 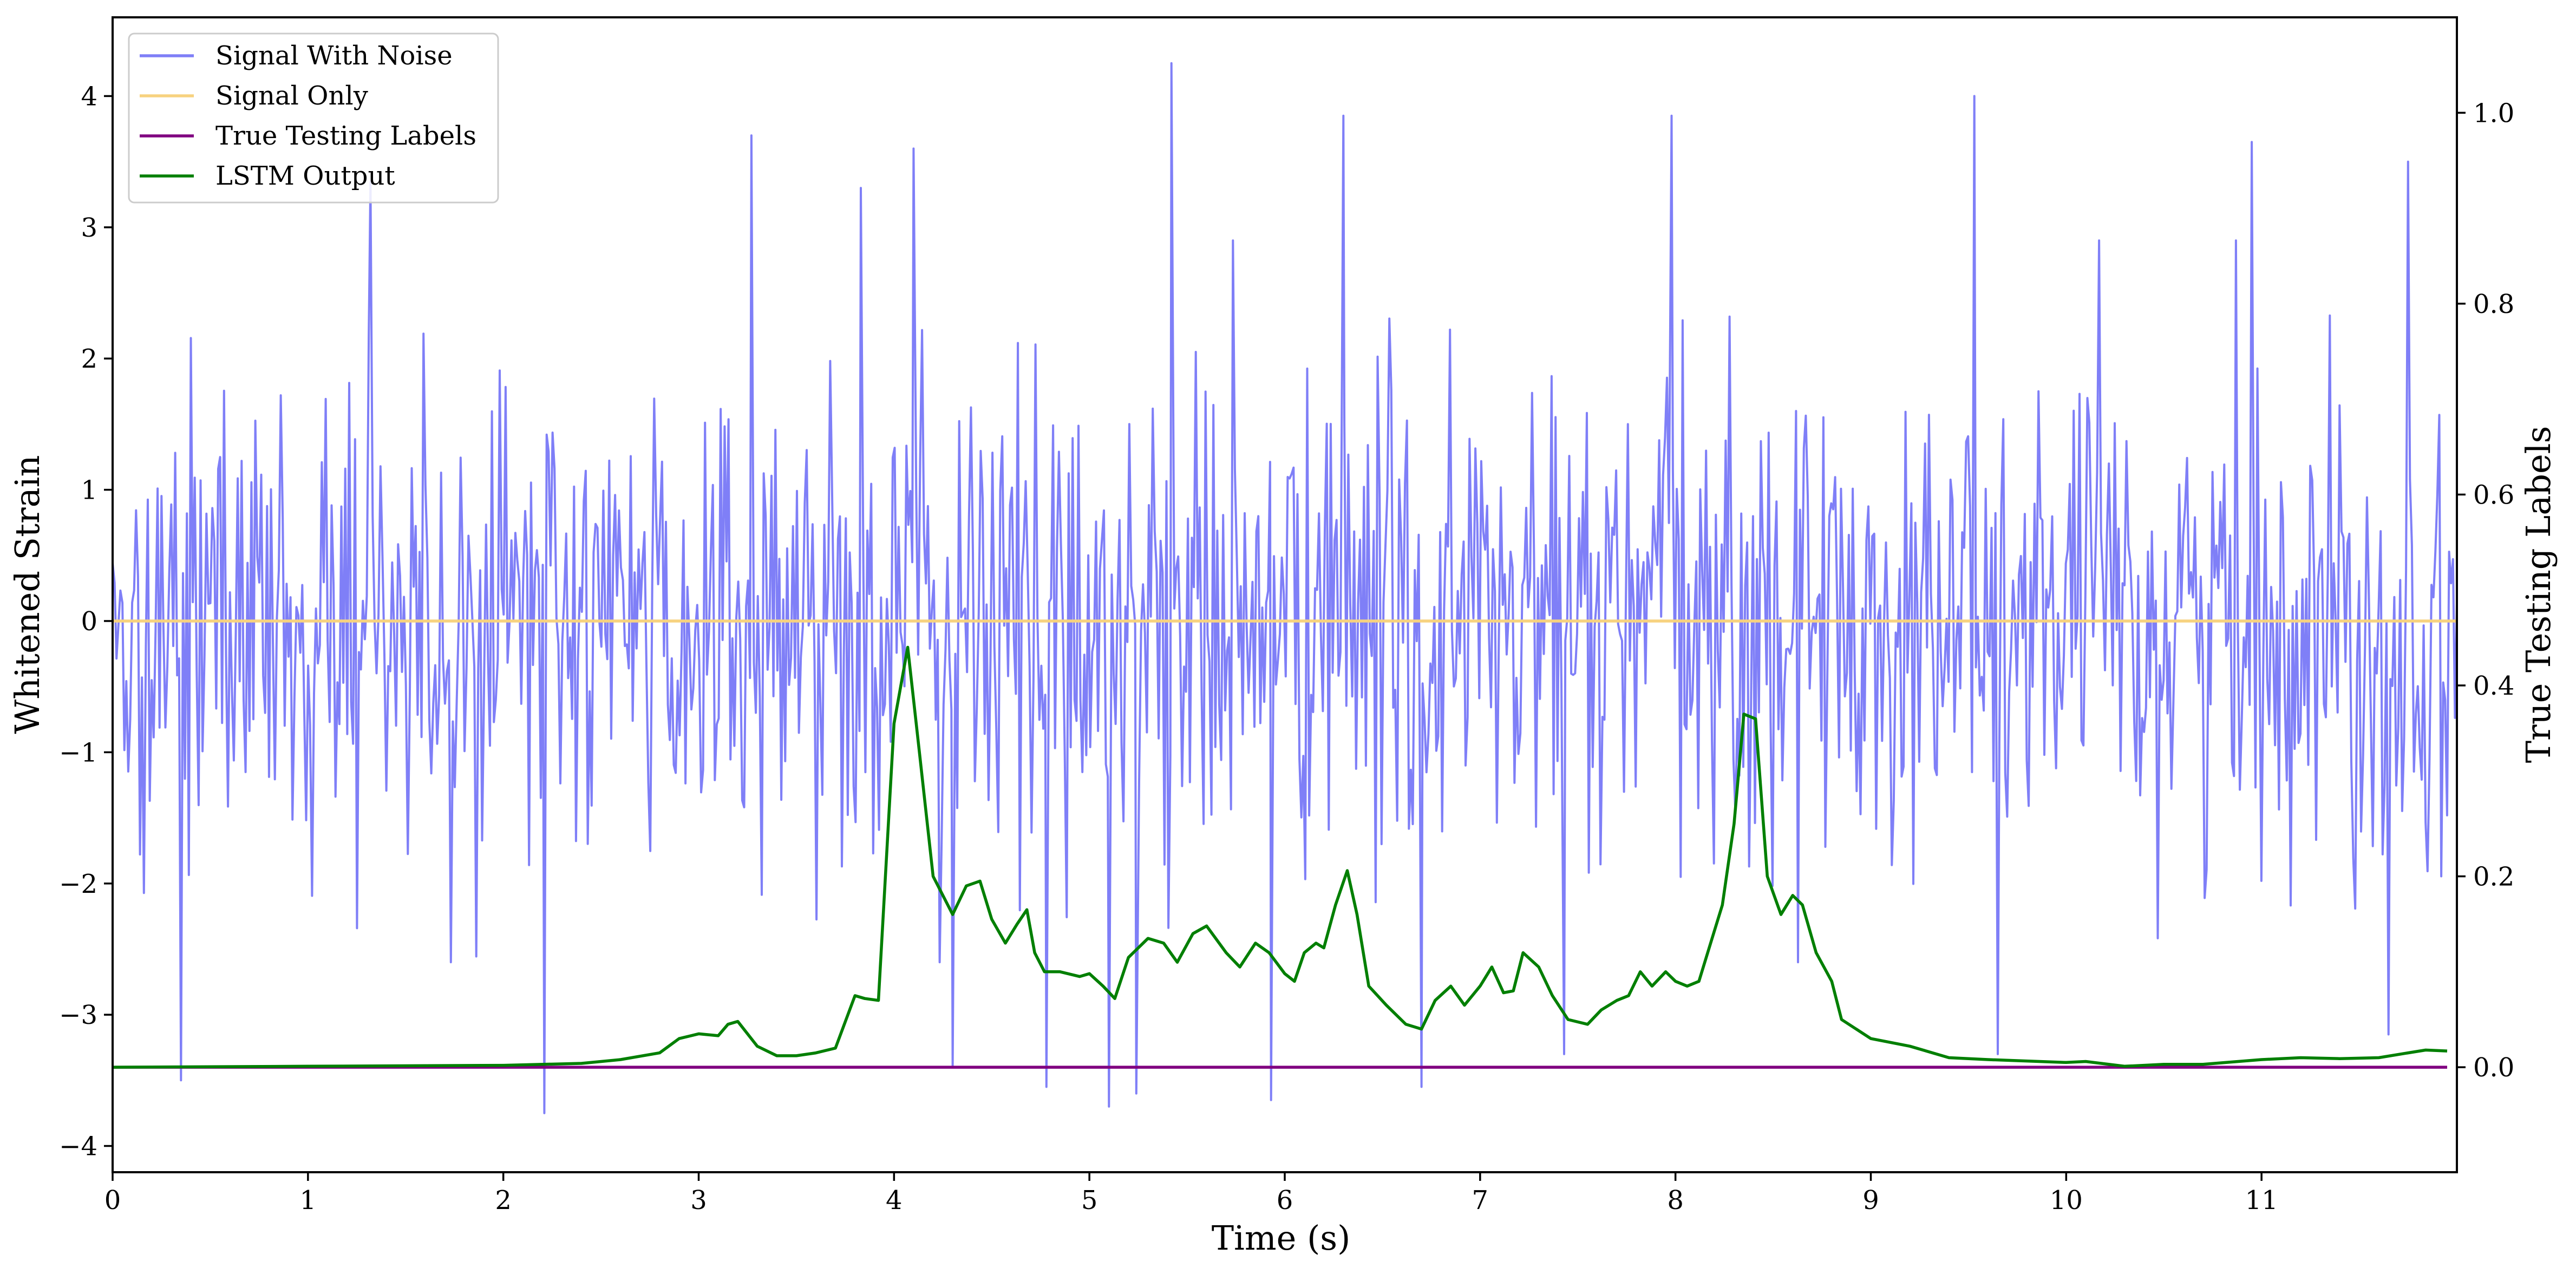 I want to click on y-axis-right: 0.0 0.2 0.4 0.6 0.8 1.0, so click(x=2485, y=590).